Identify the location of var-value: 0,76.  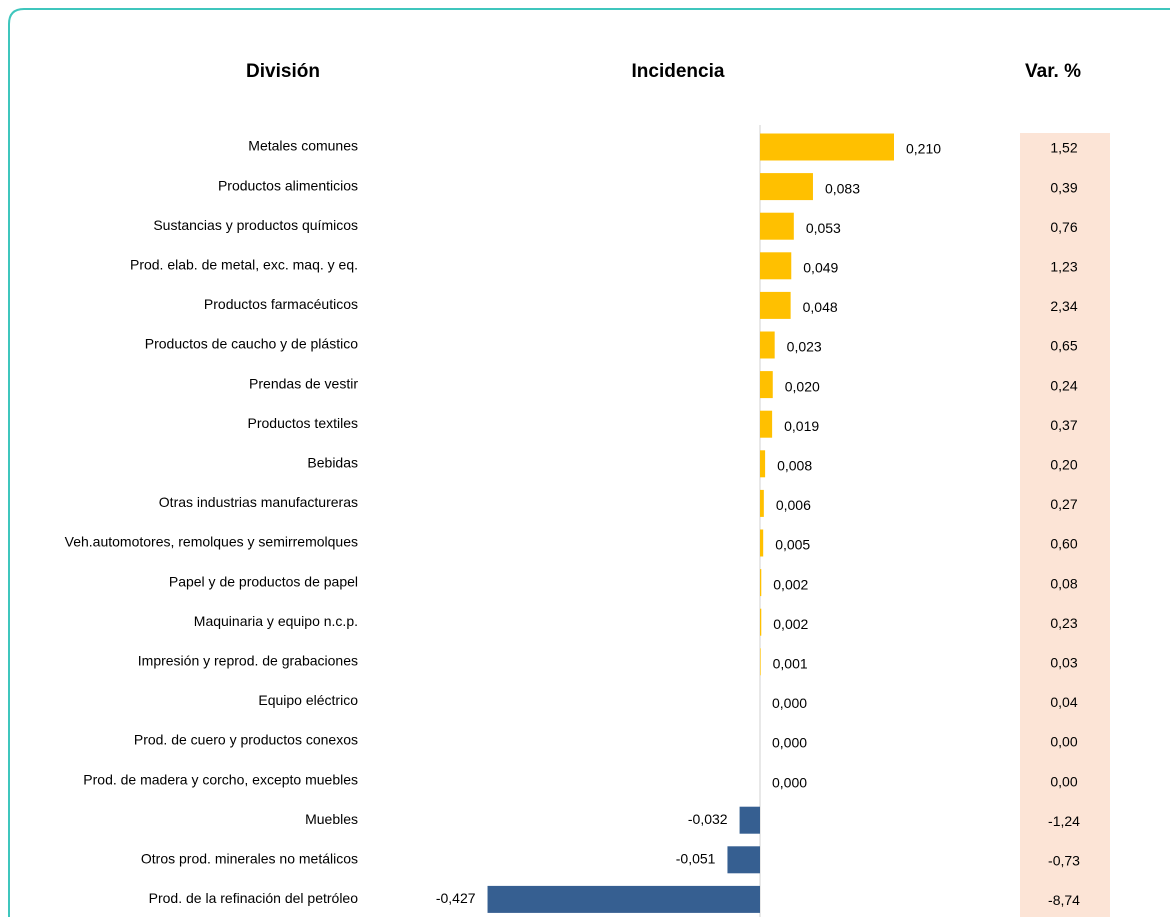
(1063, 227).